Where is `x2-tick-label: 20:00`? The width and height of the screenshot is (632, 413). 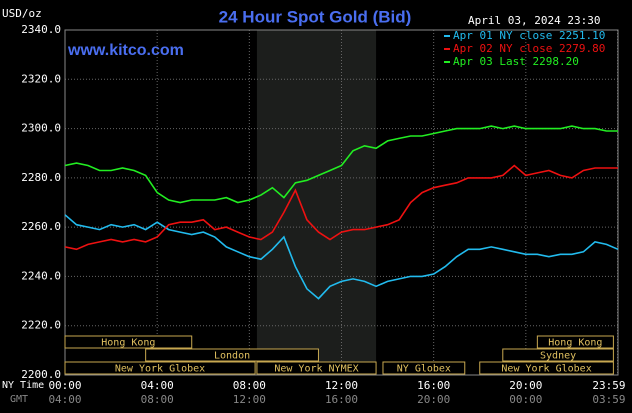
x2-tick-label: 20:00 is located at coordinates (433, 399).